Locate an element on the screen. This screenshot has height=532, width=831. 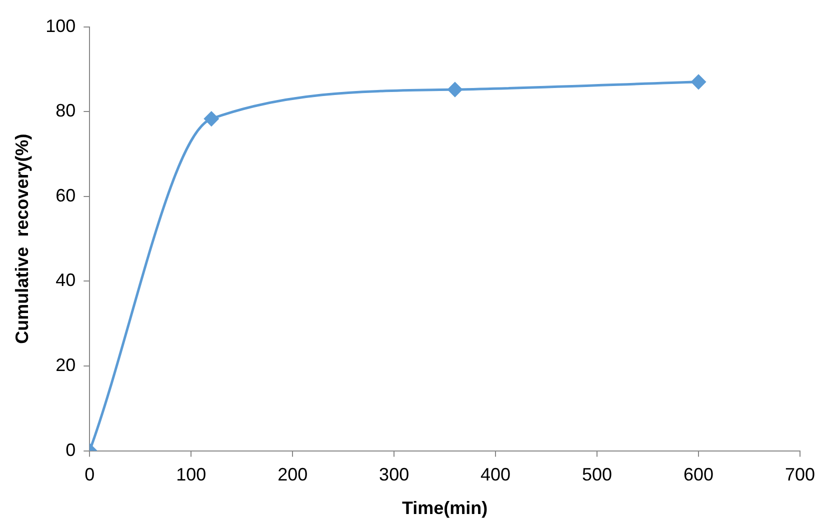
y-tick-label: 20 is located at coordinates (66, 364).